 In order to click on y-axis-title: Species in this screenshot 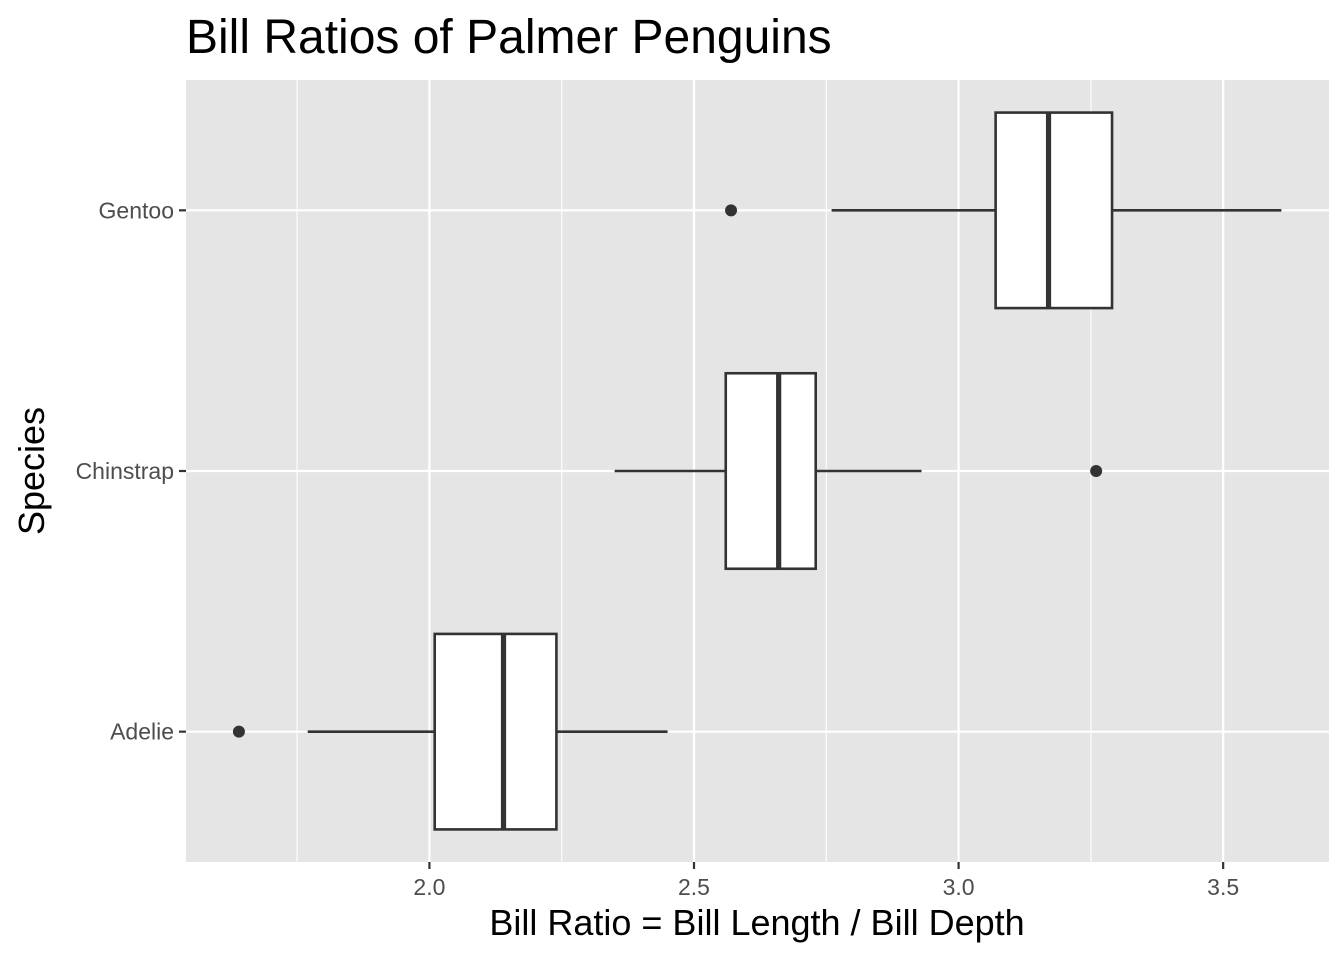, I will do `click(31, 471)`.